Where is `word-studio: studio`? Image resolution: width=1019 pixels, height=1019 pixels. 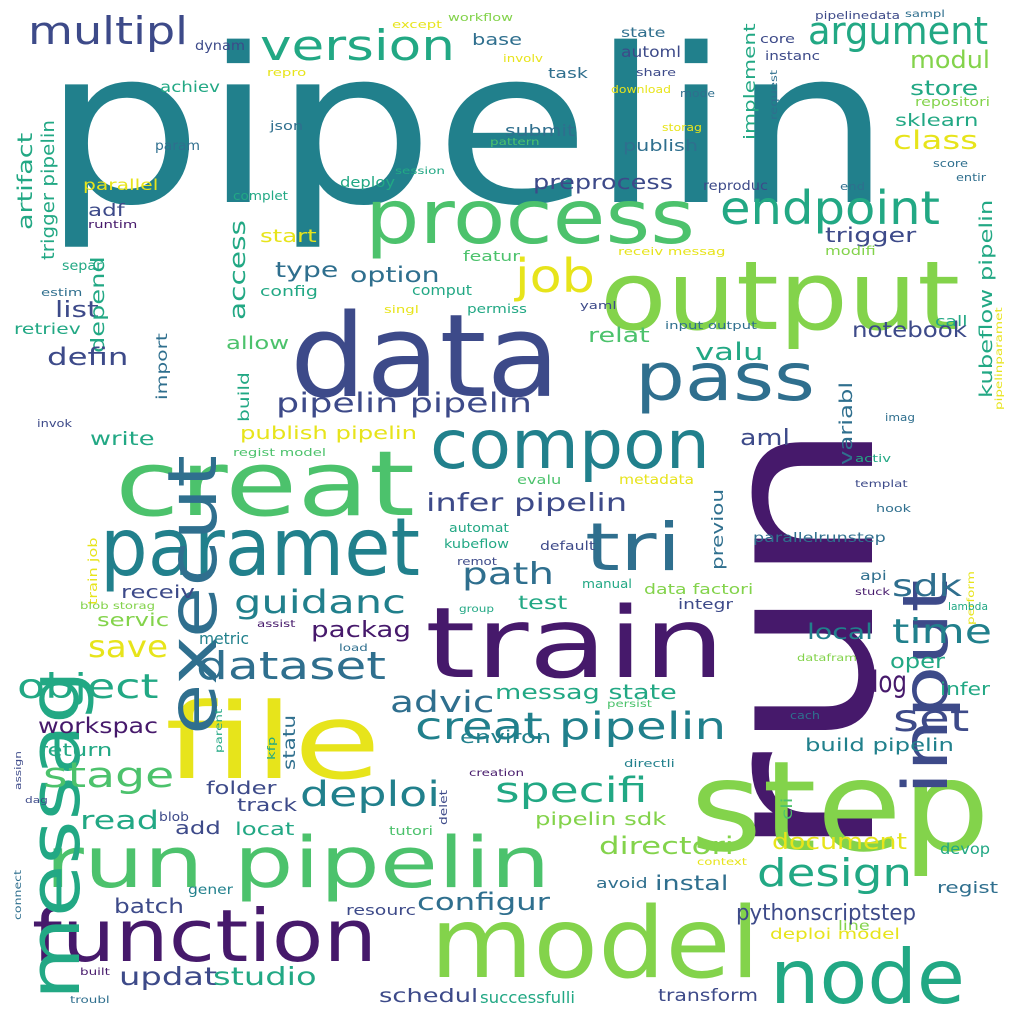 word-studio: studio is located at coordinates (265, 976).